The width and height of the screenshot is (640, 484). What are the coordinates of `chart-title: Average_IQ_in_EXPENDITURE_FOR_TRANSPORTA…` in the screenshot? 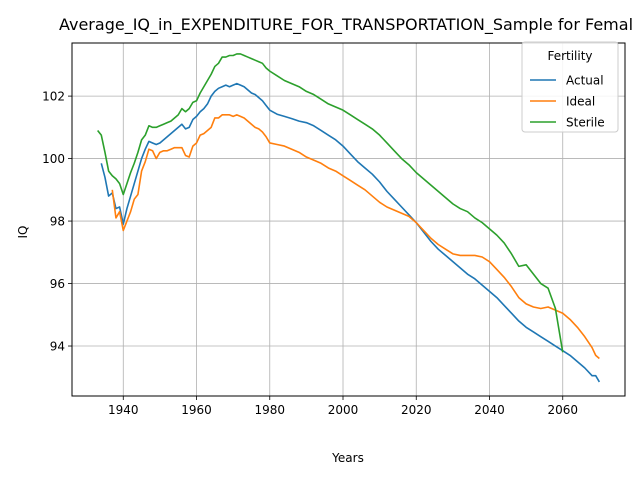 It's located at (346, 25).